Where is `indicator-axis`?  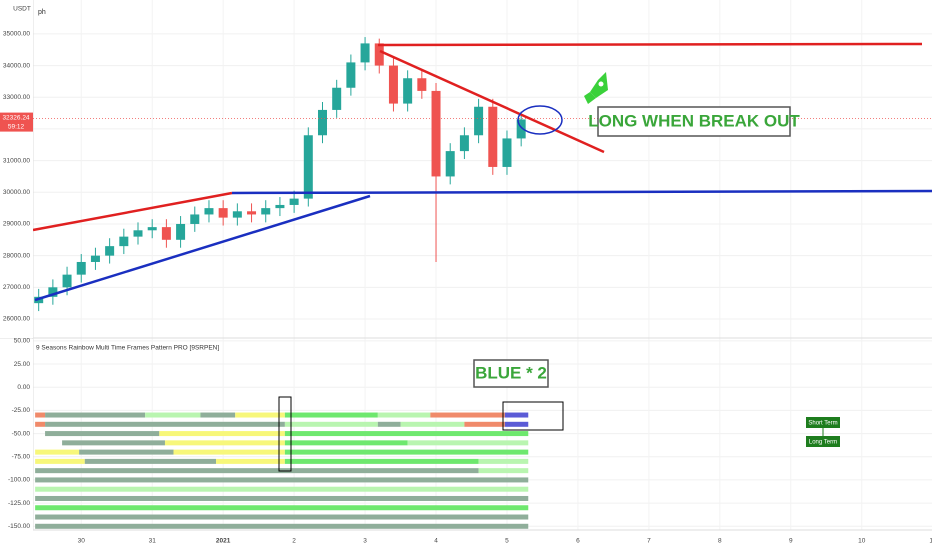 indicator-axis is located at coordinates (16, 434).